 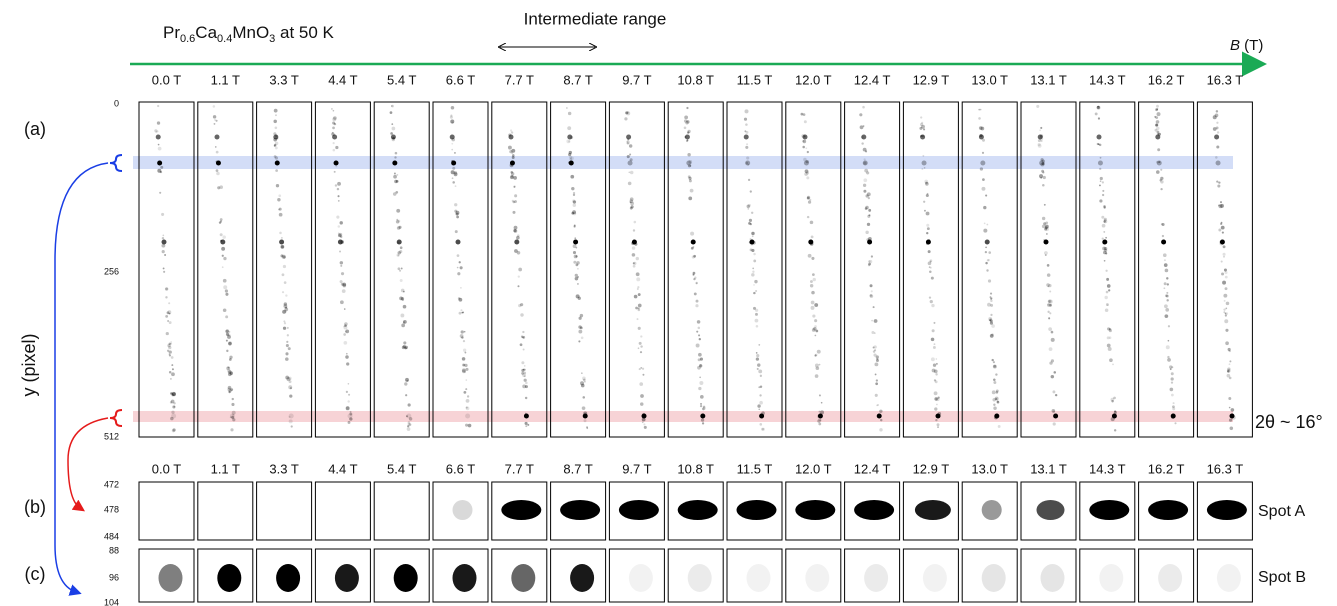 I want to click on field-label: 3.3 T, so click(x=283, y=468).